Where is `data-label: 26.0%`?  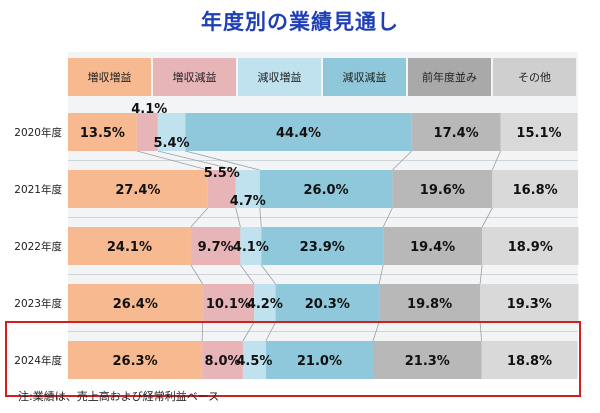 data-label: 26.0% is located at coordinates (326, 190).